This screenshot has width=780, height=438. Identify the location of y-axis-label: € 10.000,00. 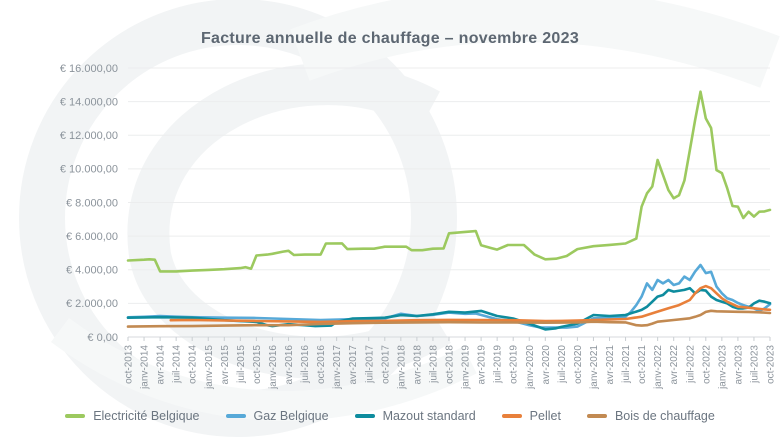
(89, 170).